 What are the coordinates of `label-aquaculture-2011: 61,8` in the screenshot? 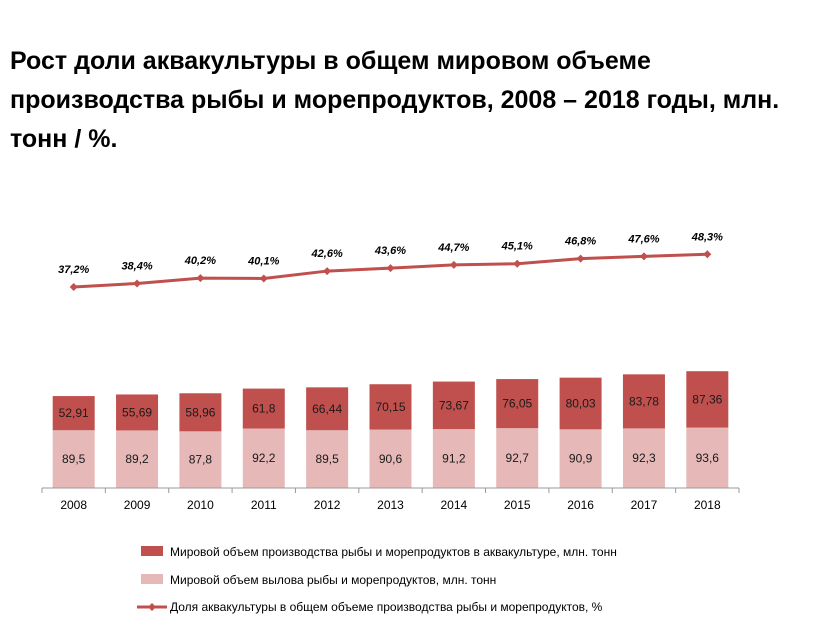 It's located at (264, 409).